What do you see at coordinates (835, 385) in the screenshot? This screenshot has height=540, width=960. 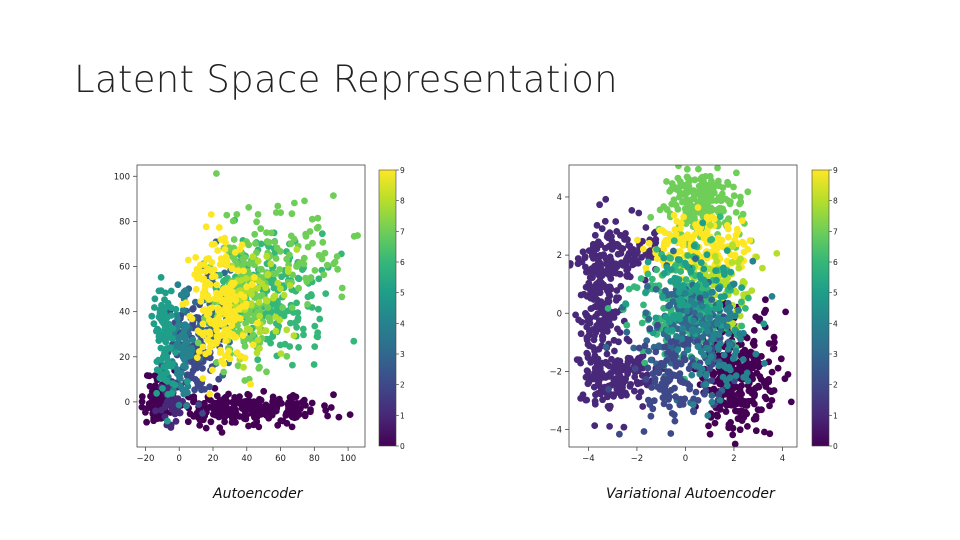 I see `colorbar-tick-label: 2` at bounding box center [835, 385].